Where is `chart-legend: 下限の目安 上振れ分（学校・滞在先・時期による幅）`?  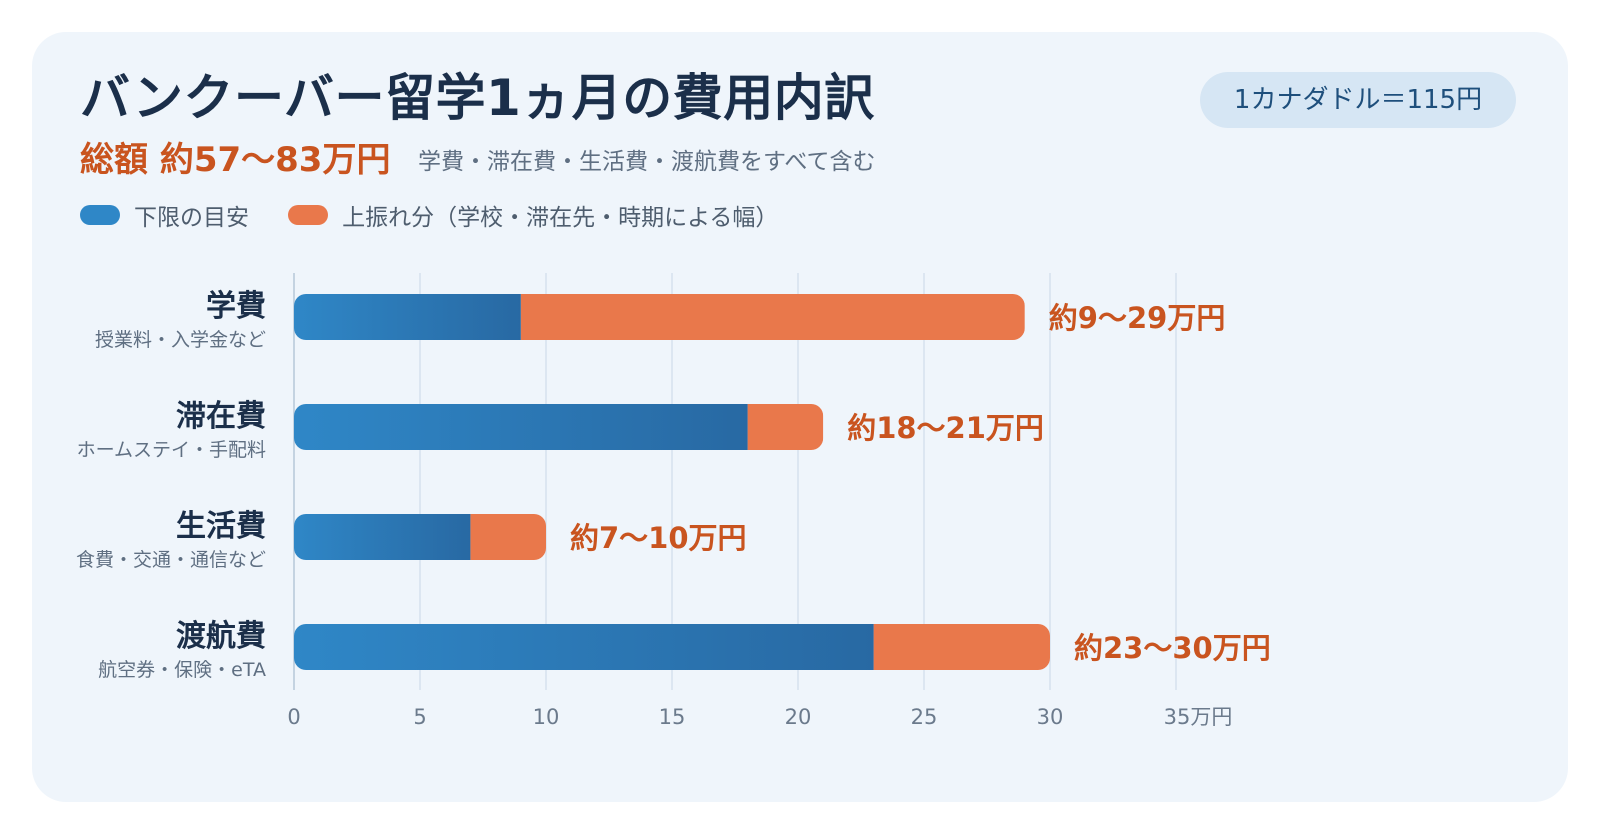
chart-legend: 下限の目安 上振れ分（学校・滞在先・時期による幅） is located at coordinates (446, 214).